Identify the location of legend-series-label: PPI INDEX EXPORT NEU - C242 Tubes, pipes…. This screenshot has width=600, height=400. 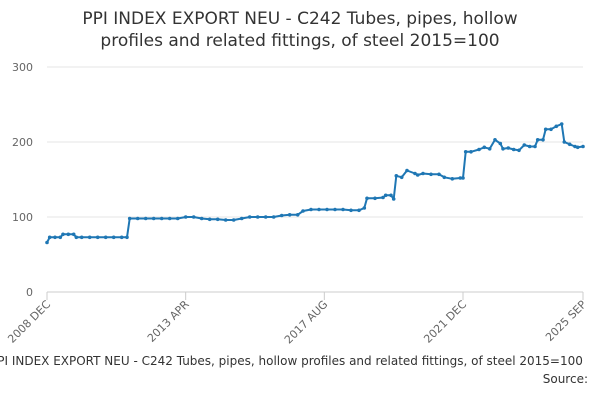
(291, 361).